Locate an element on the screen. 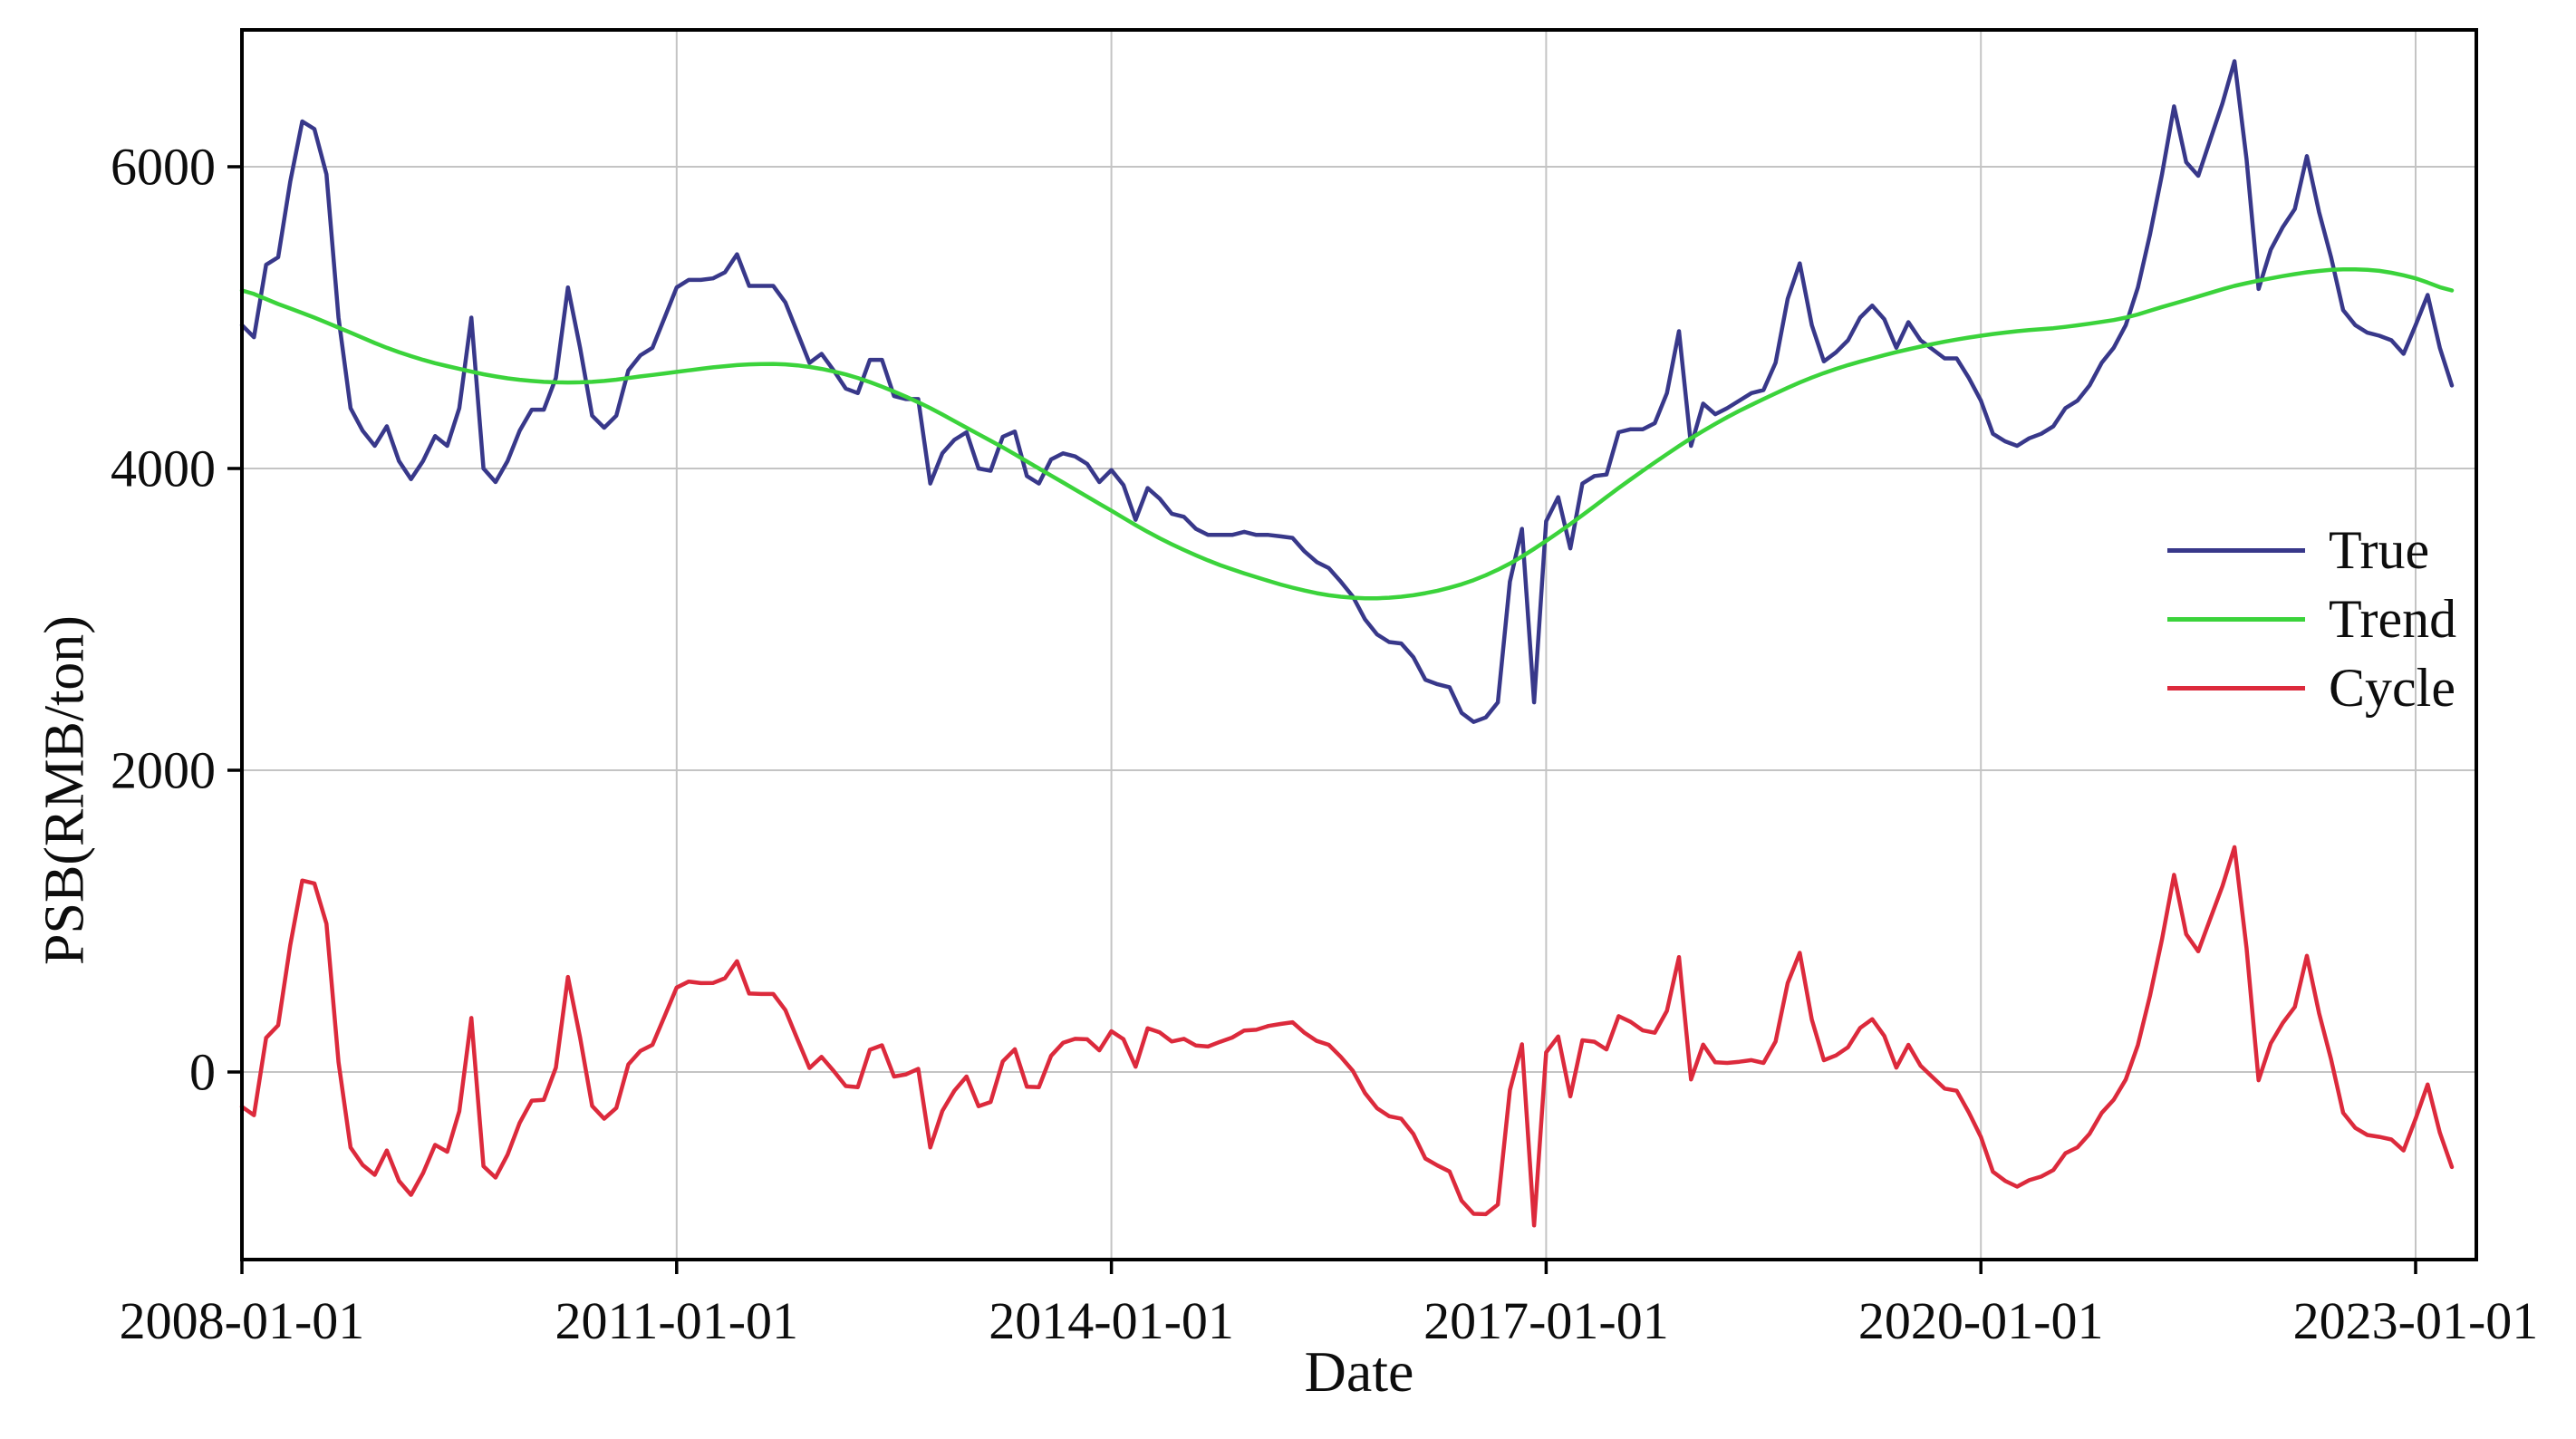 This screenshot has height=1439, width=2576. legend-item-true: True is located at coordinates (2311, 550).